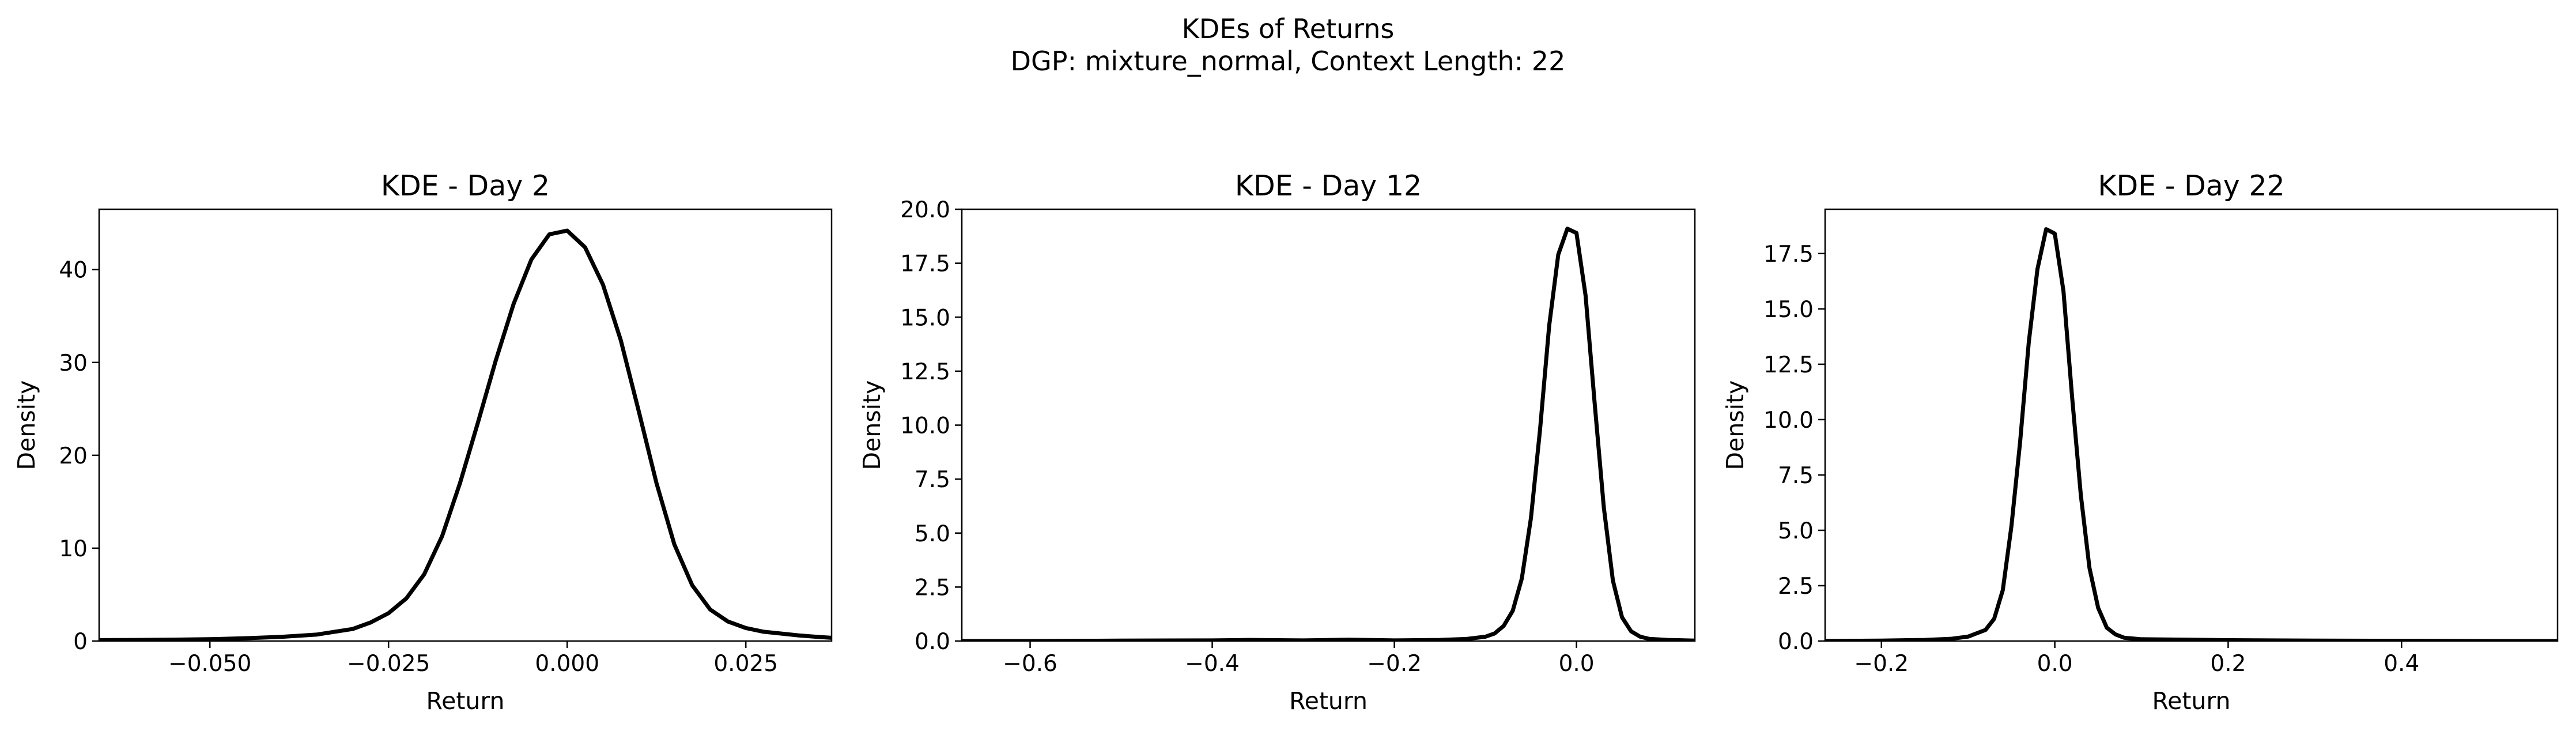 This screenshot has height=735, width=2576. What do you see at coordinates (1288, 28) in the screenshot?
I see `figure-title-line-1: KDEs of Returns` at bounding box center [1288, 28].